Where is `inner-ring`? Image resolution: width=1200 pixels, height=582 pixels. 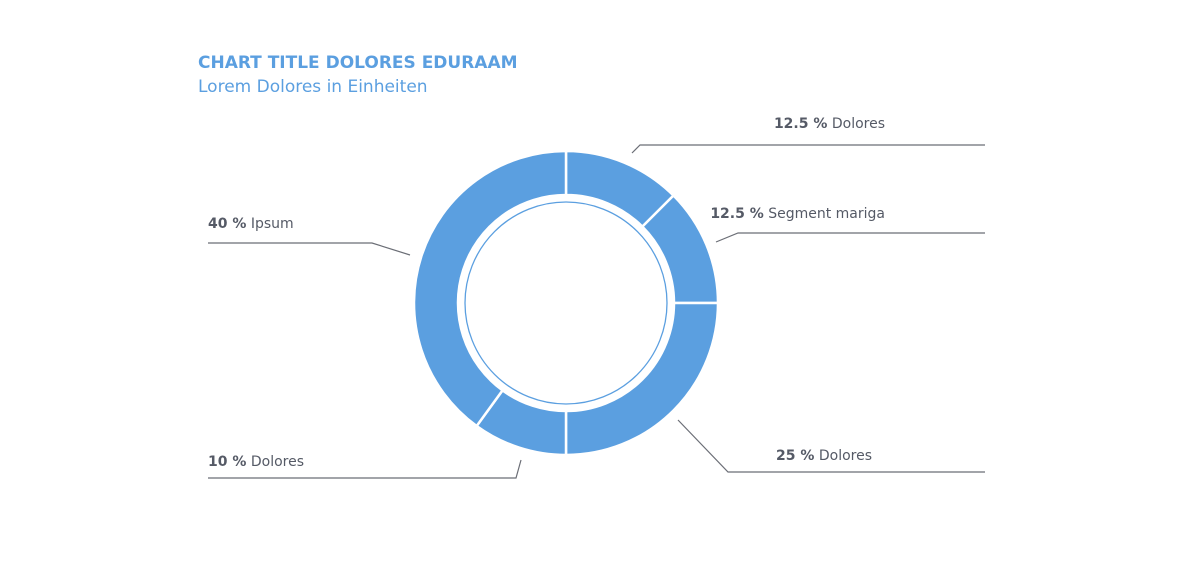
inner-ring is located at coordinates (566, 303).